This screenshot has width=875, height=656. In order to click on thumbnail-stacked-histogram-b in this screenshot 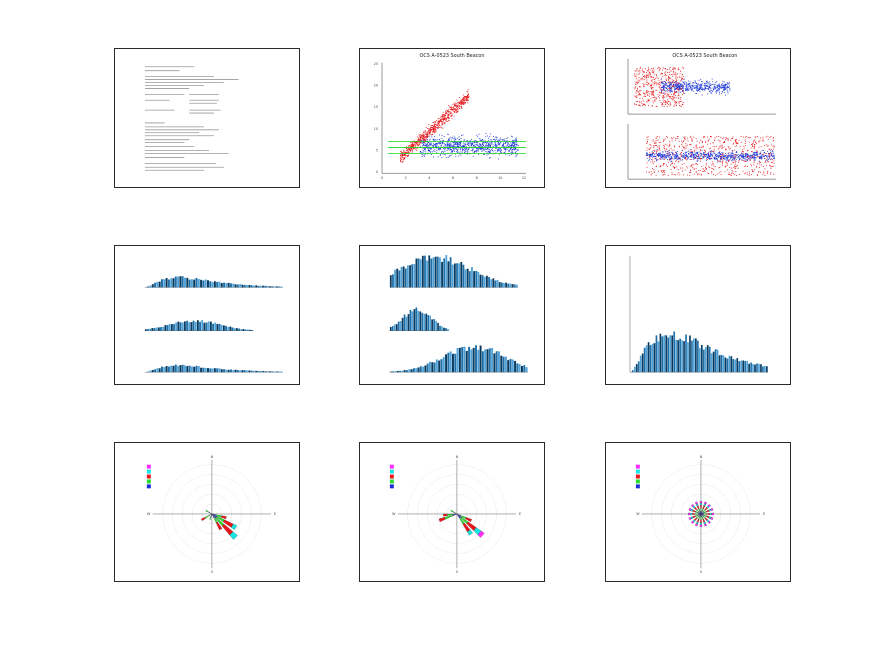, I will do `click(452, 315)`.